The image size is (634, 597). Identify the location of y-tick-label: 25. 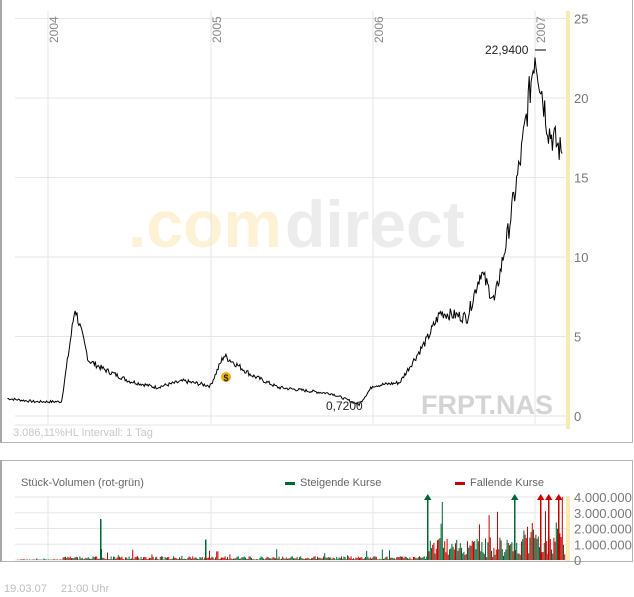
(581, 19).